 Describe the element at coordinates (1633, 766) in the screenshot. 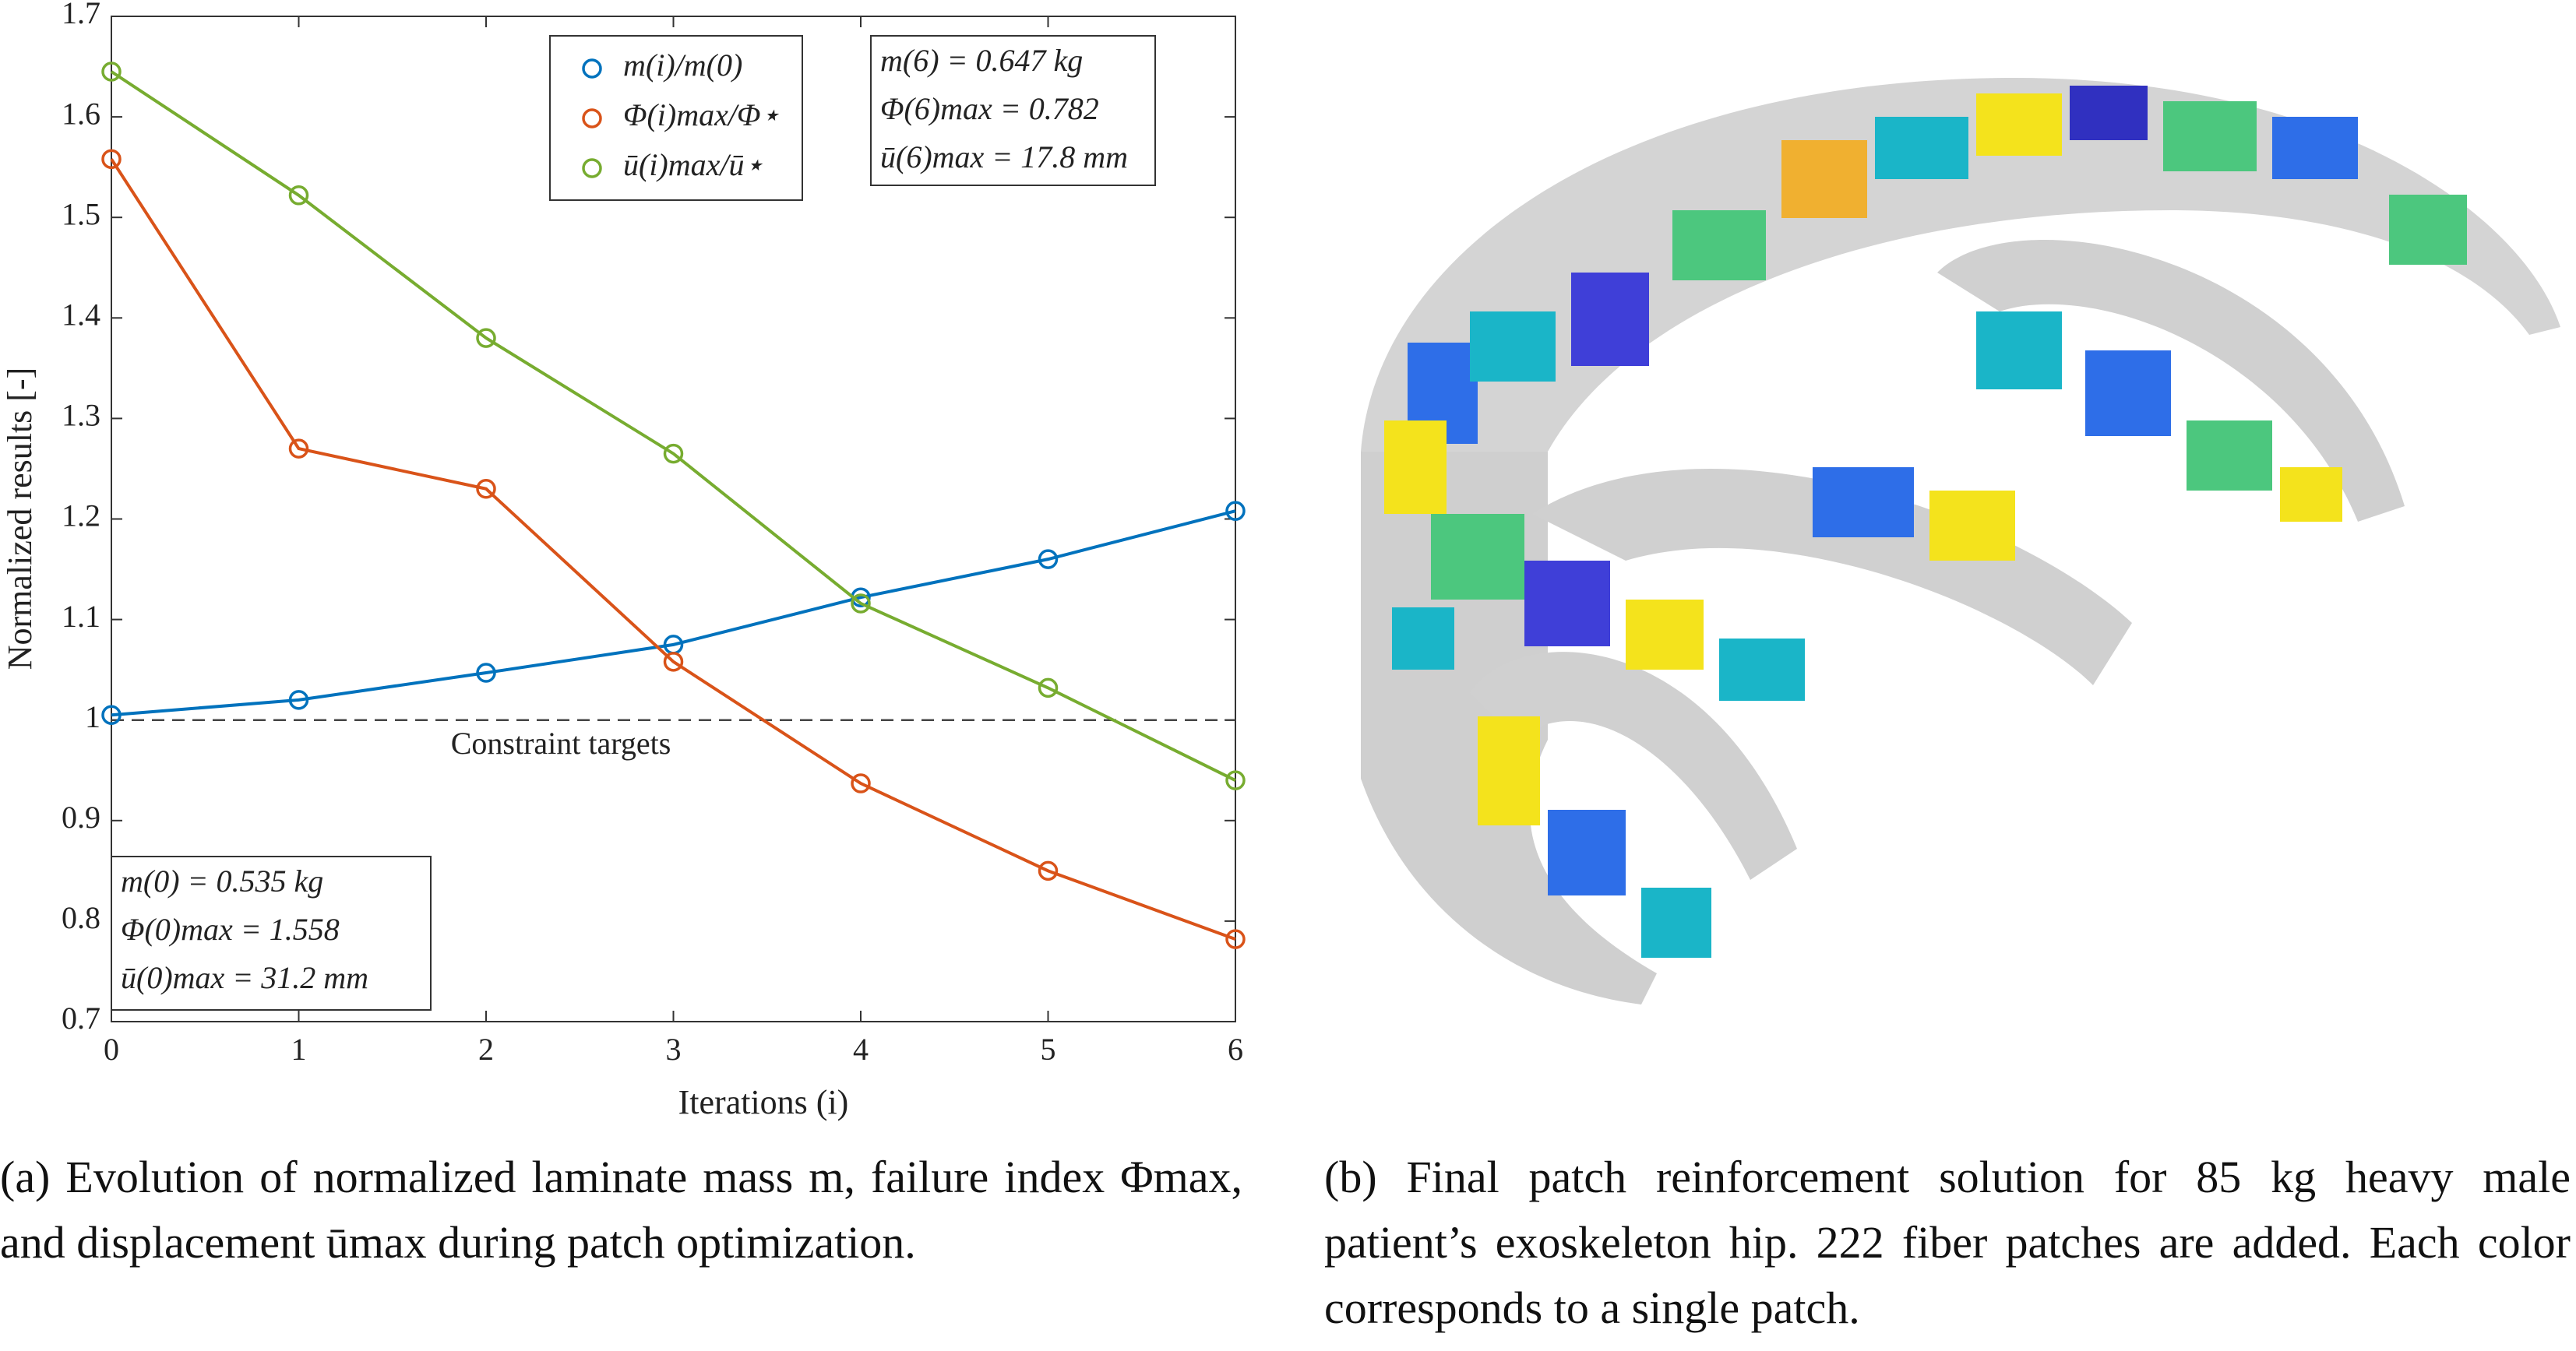

I see `strut-lower` at that location.